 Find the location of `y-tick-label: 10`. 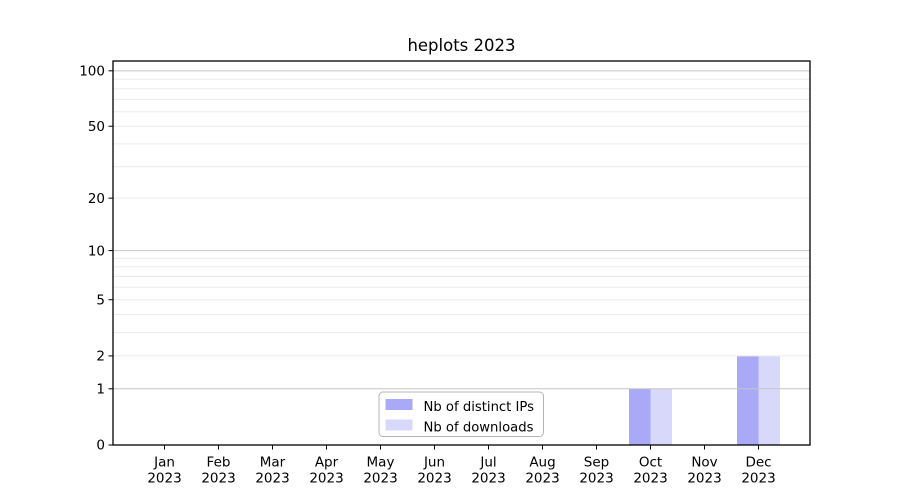

y-tick-label: 10 is located at coordinates (96, 251).